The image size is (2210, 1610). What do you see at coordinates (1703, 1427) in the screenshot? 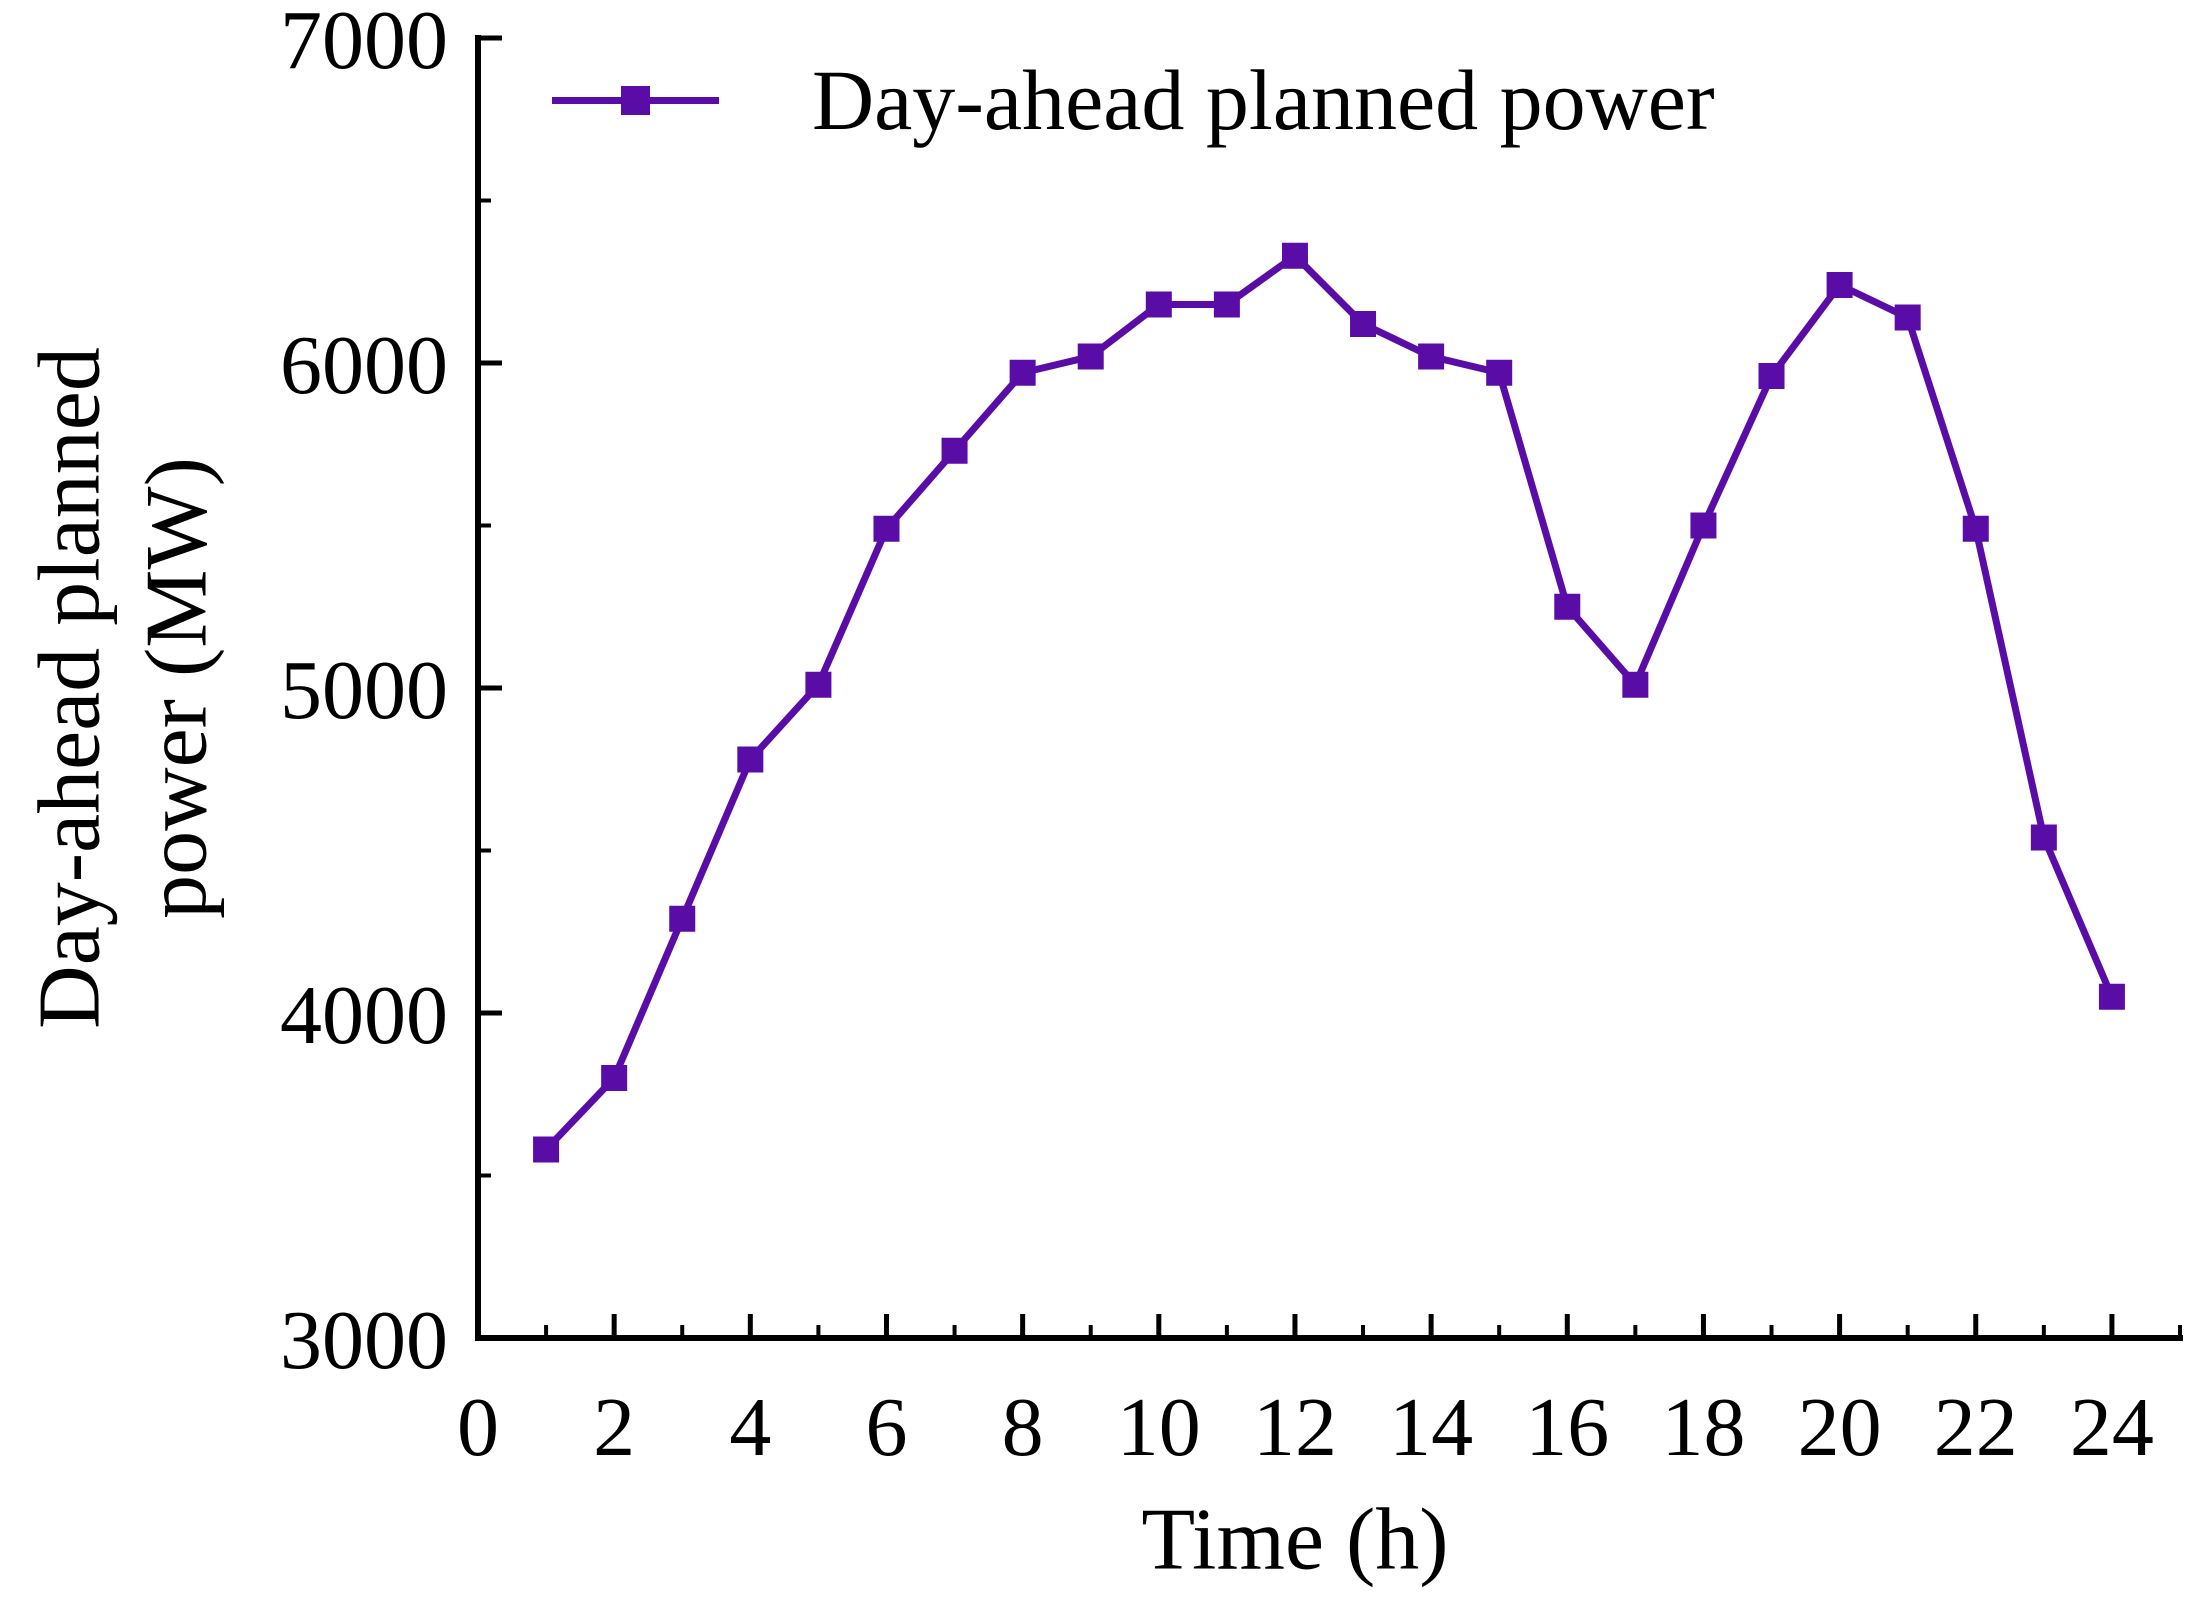
I see `x-tick-label: 18` at bounding box center [1703, 1427].